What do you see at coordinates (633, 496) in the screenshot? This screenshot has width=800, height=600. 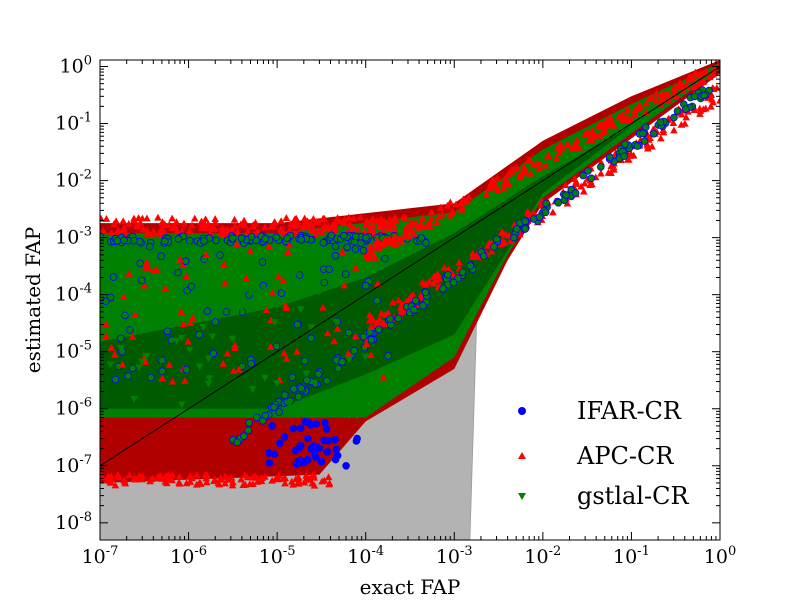 I see `legend-label: gstlal-CR` at bounding box center [633, 496].